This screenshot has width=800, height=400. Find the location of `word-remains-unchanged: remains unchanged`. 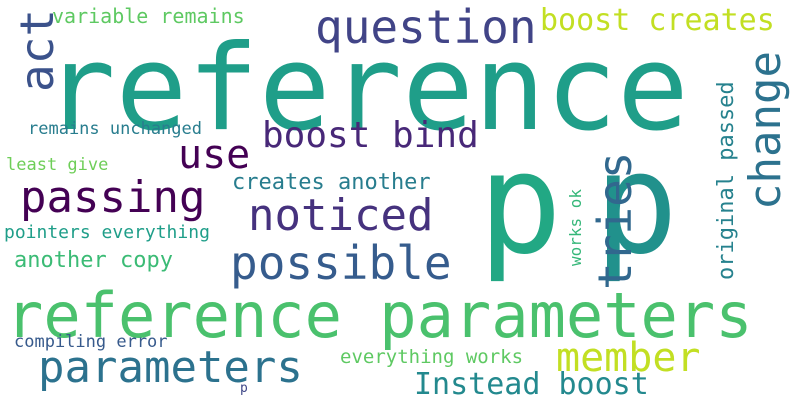

word-remains-unchanged: remains unchanged is located at coordinates (115, 129).